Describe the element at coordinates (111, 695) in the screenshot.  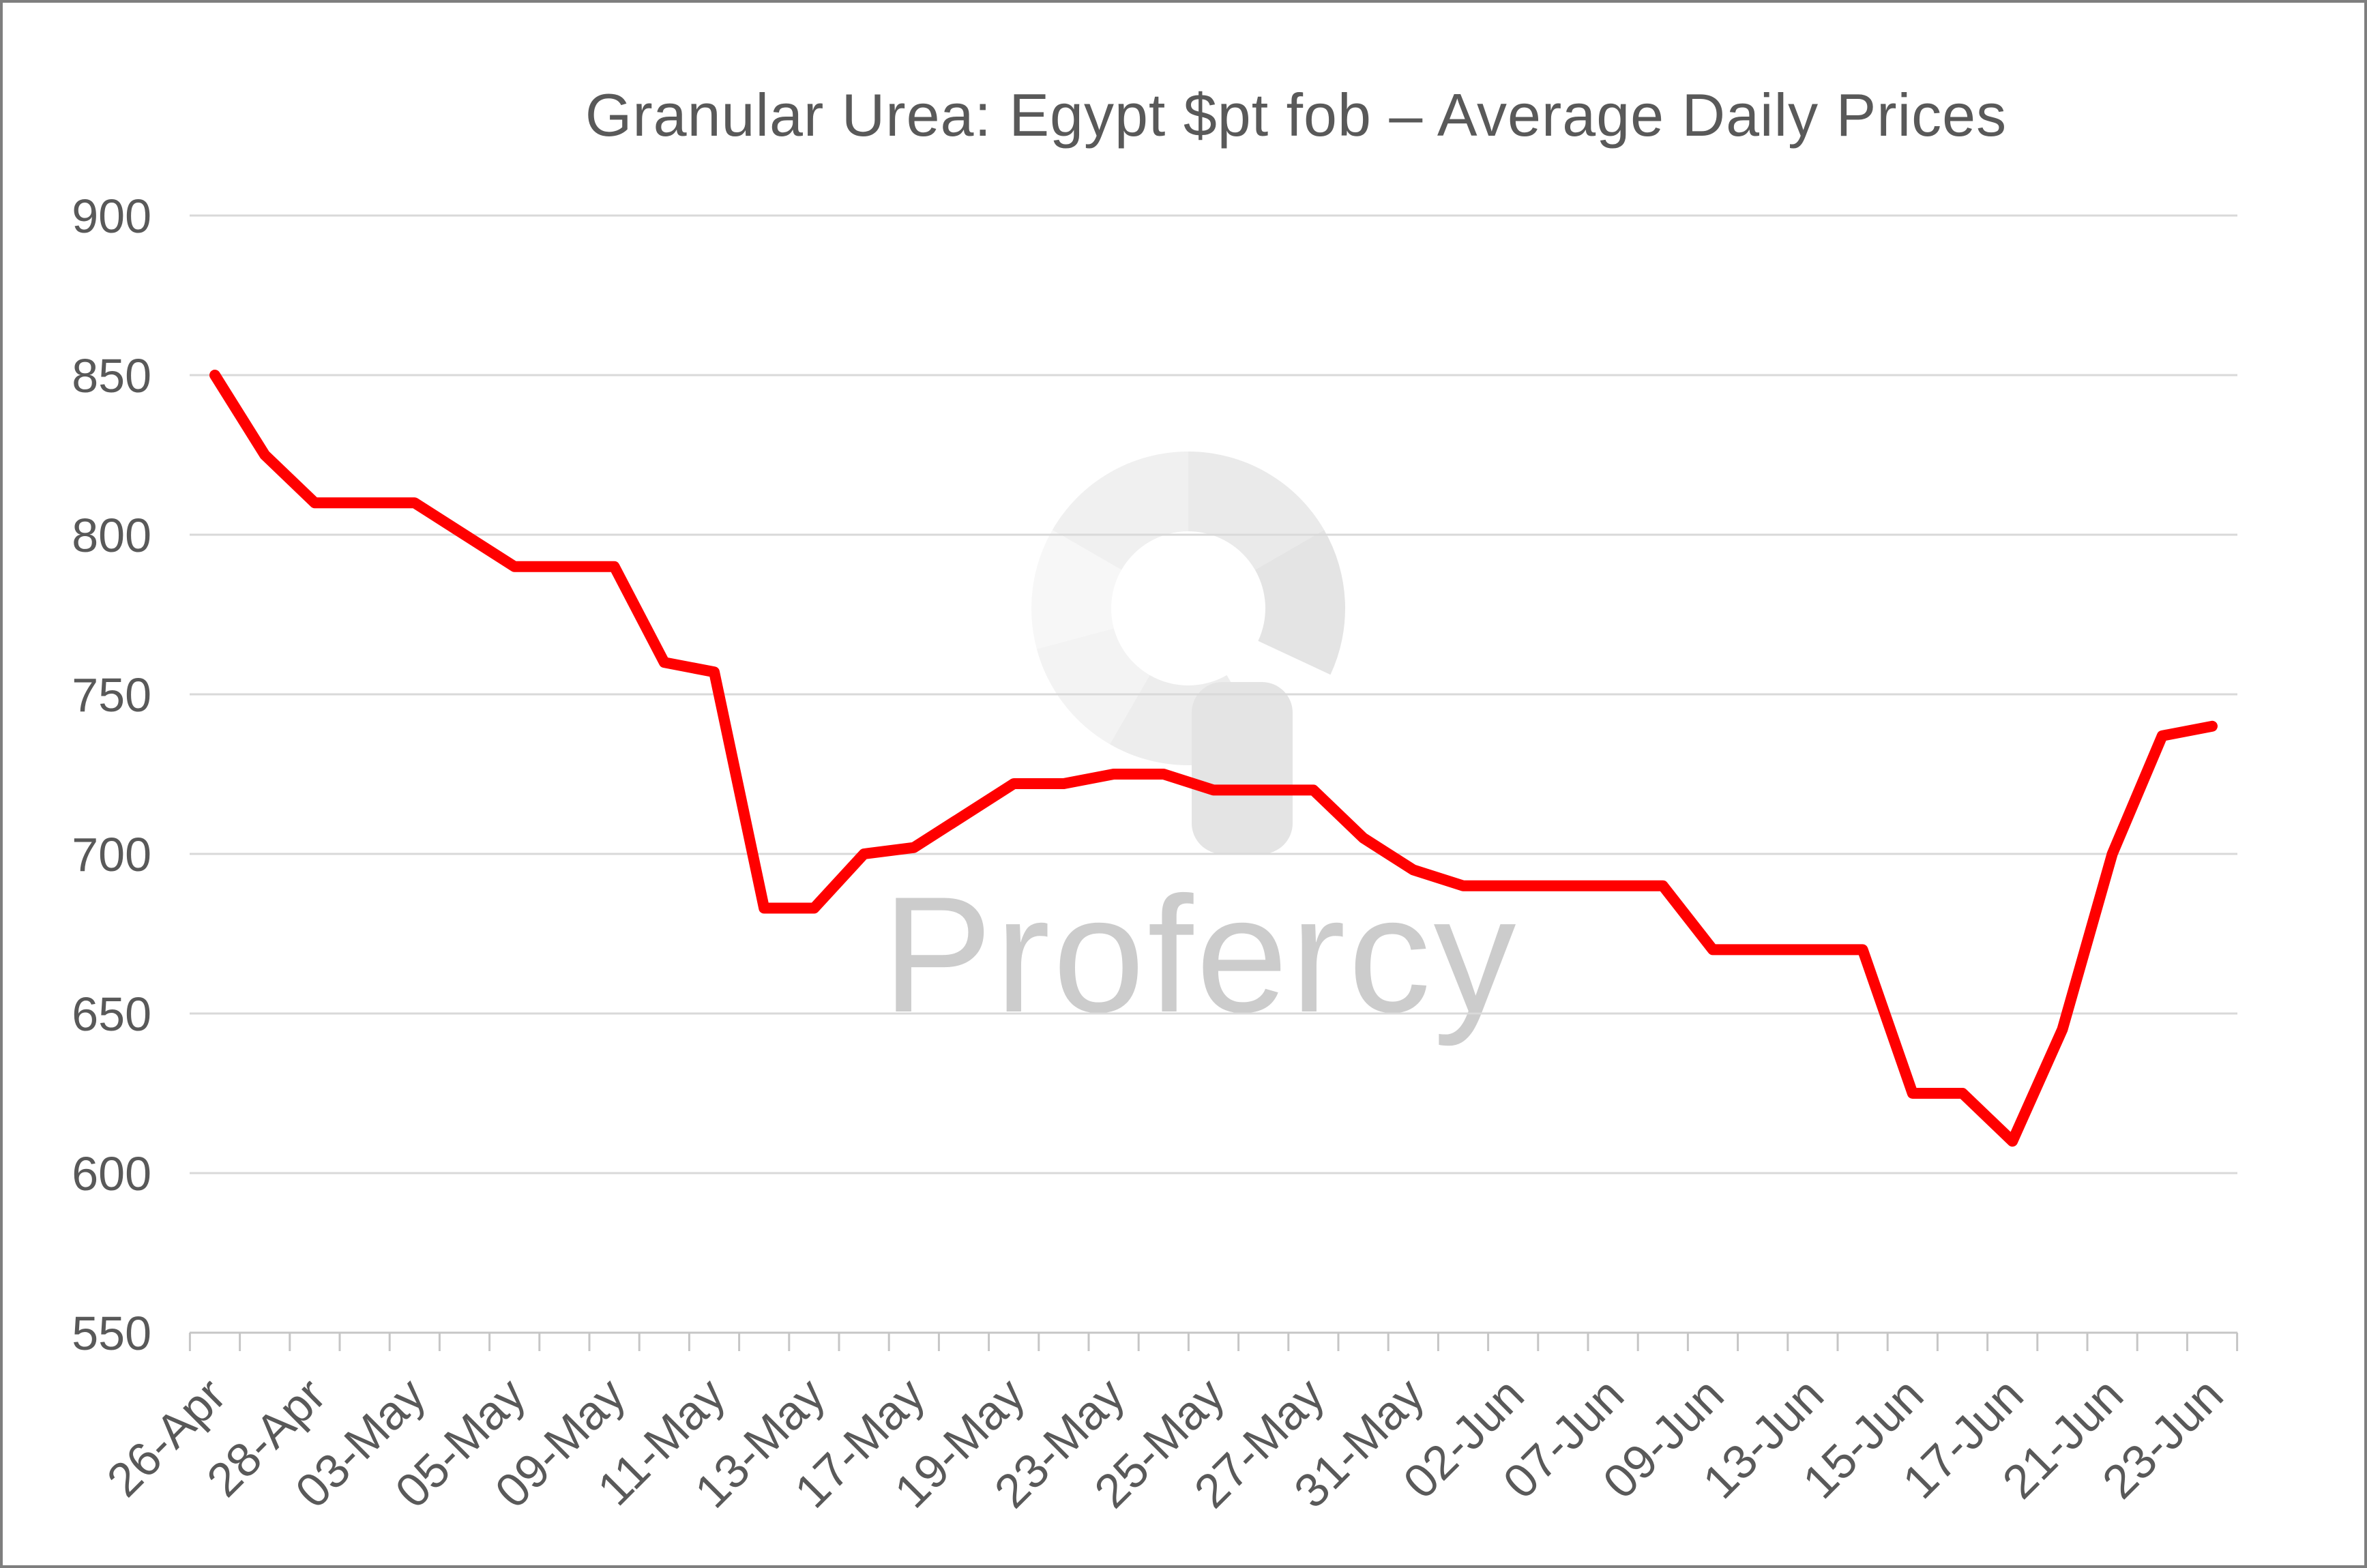
I see `y-tick-label: 750` at that location.